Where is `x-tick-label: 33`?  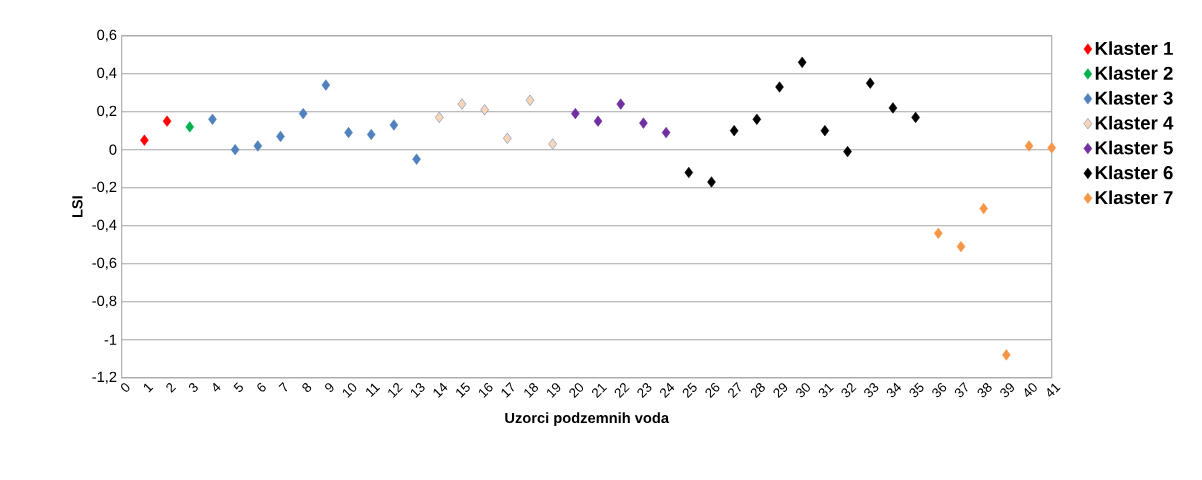
x-tick-label: 33 is located at coordinates (871, 390).